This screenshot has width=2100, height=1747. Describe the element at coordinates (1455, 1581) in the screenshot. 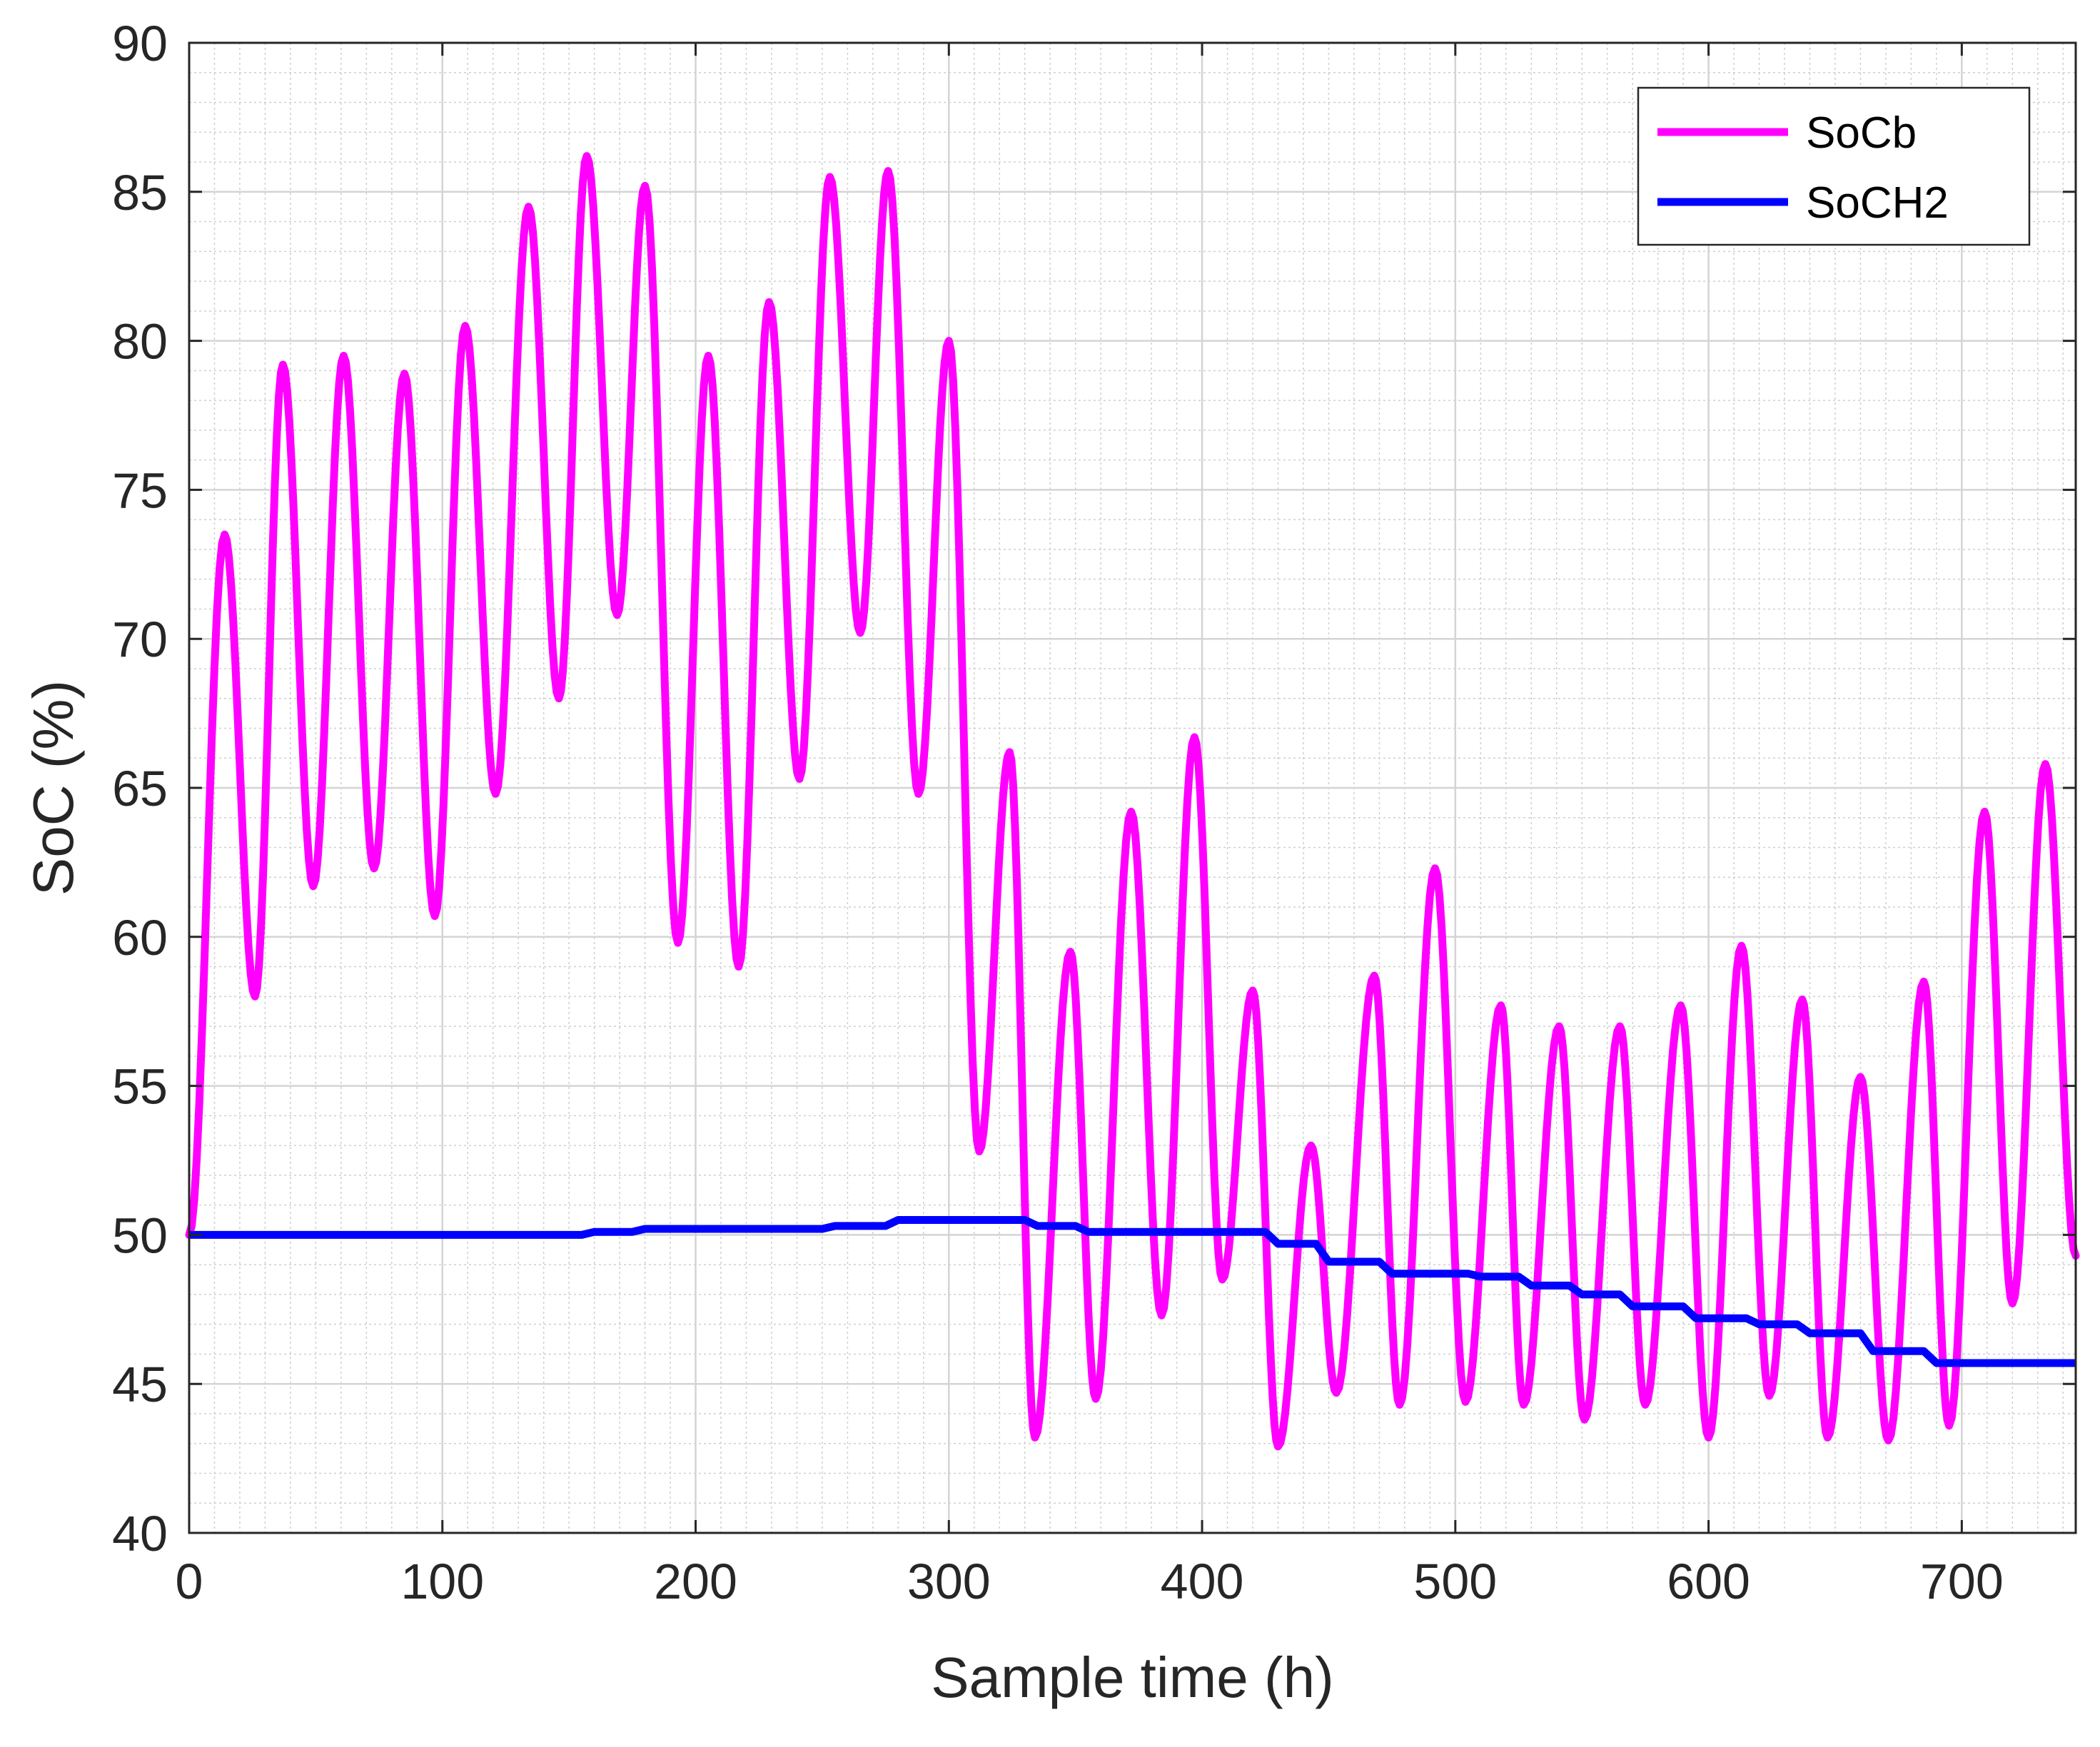

I see `x-tick-label: 500` at that location.